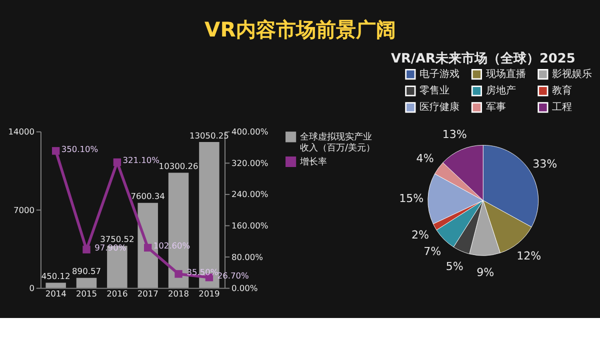 The width and height of the screenshot is (600, 337). What do you see at coordinates (179, 293) in the screenshot?
I see `x-tick-label: 2018` at bounding box center [179, 293].